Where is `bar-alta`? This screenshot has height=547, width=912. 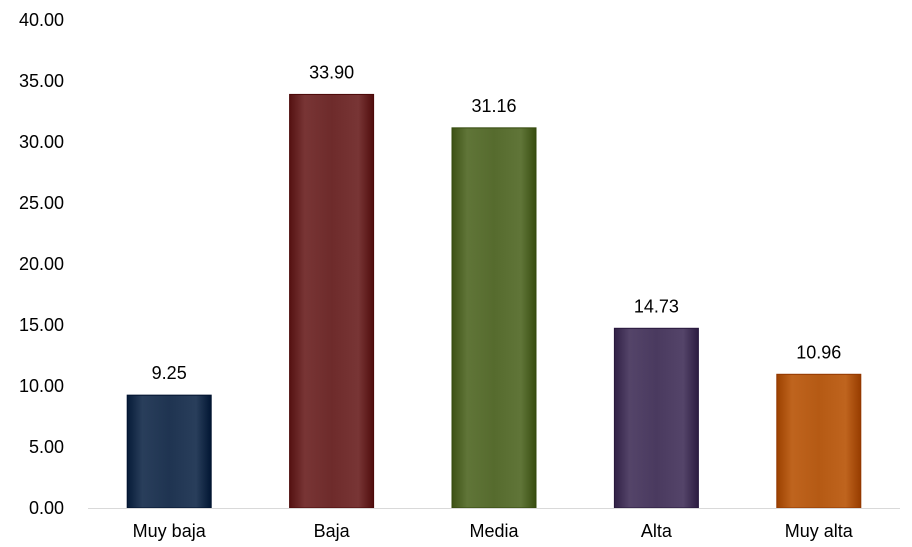 bar-alta is located at coordinates (656, 418).